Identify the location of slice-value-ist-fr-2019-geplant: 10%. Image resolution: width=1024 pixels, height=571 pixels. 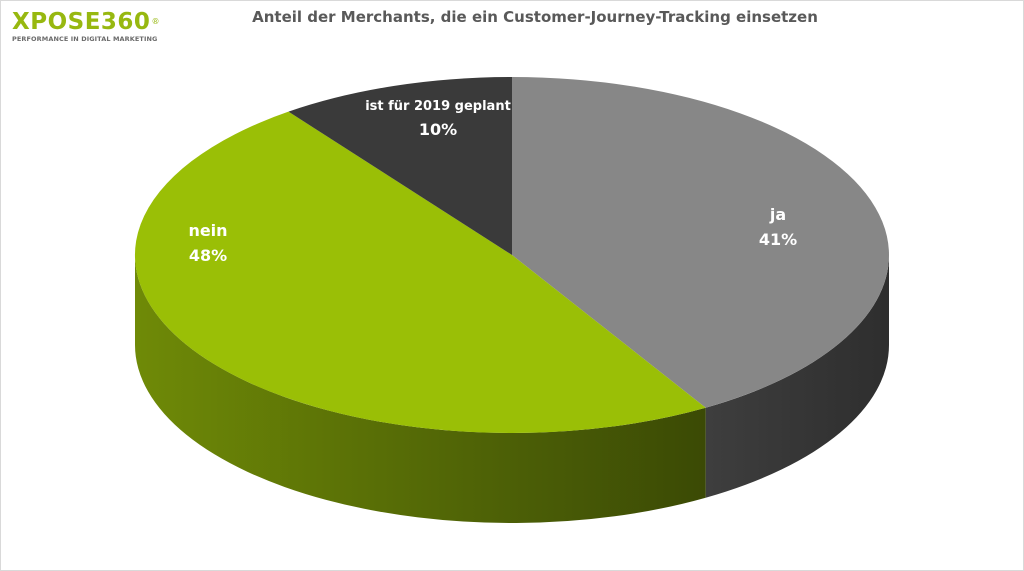
(438, 129).